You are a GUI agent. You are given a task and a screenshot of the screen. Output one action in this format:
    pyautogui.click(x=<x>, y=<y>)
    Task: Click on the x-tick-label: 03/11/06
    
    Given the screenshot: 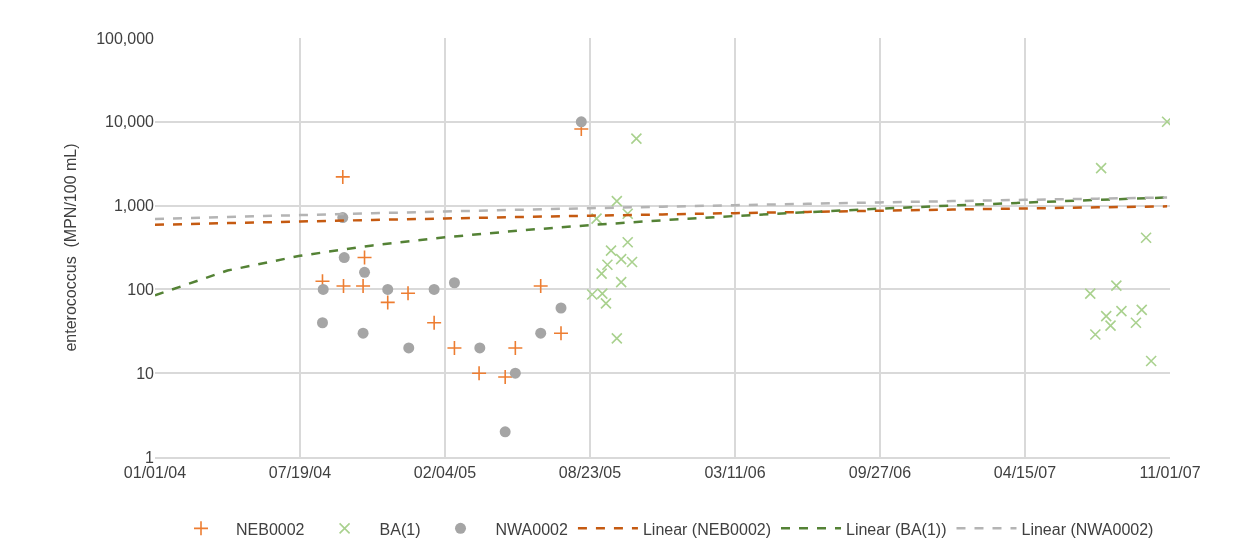 What is the action you would take?
    pyautogui.click(x=735, y=473)
    